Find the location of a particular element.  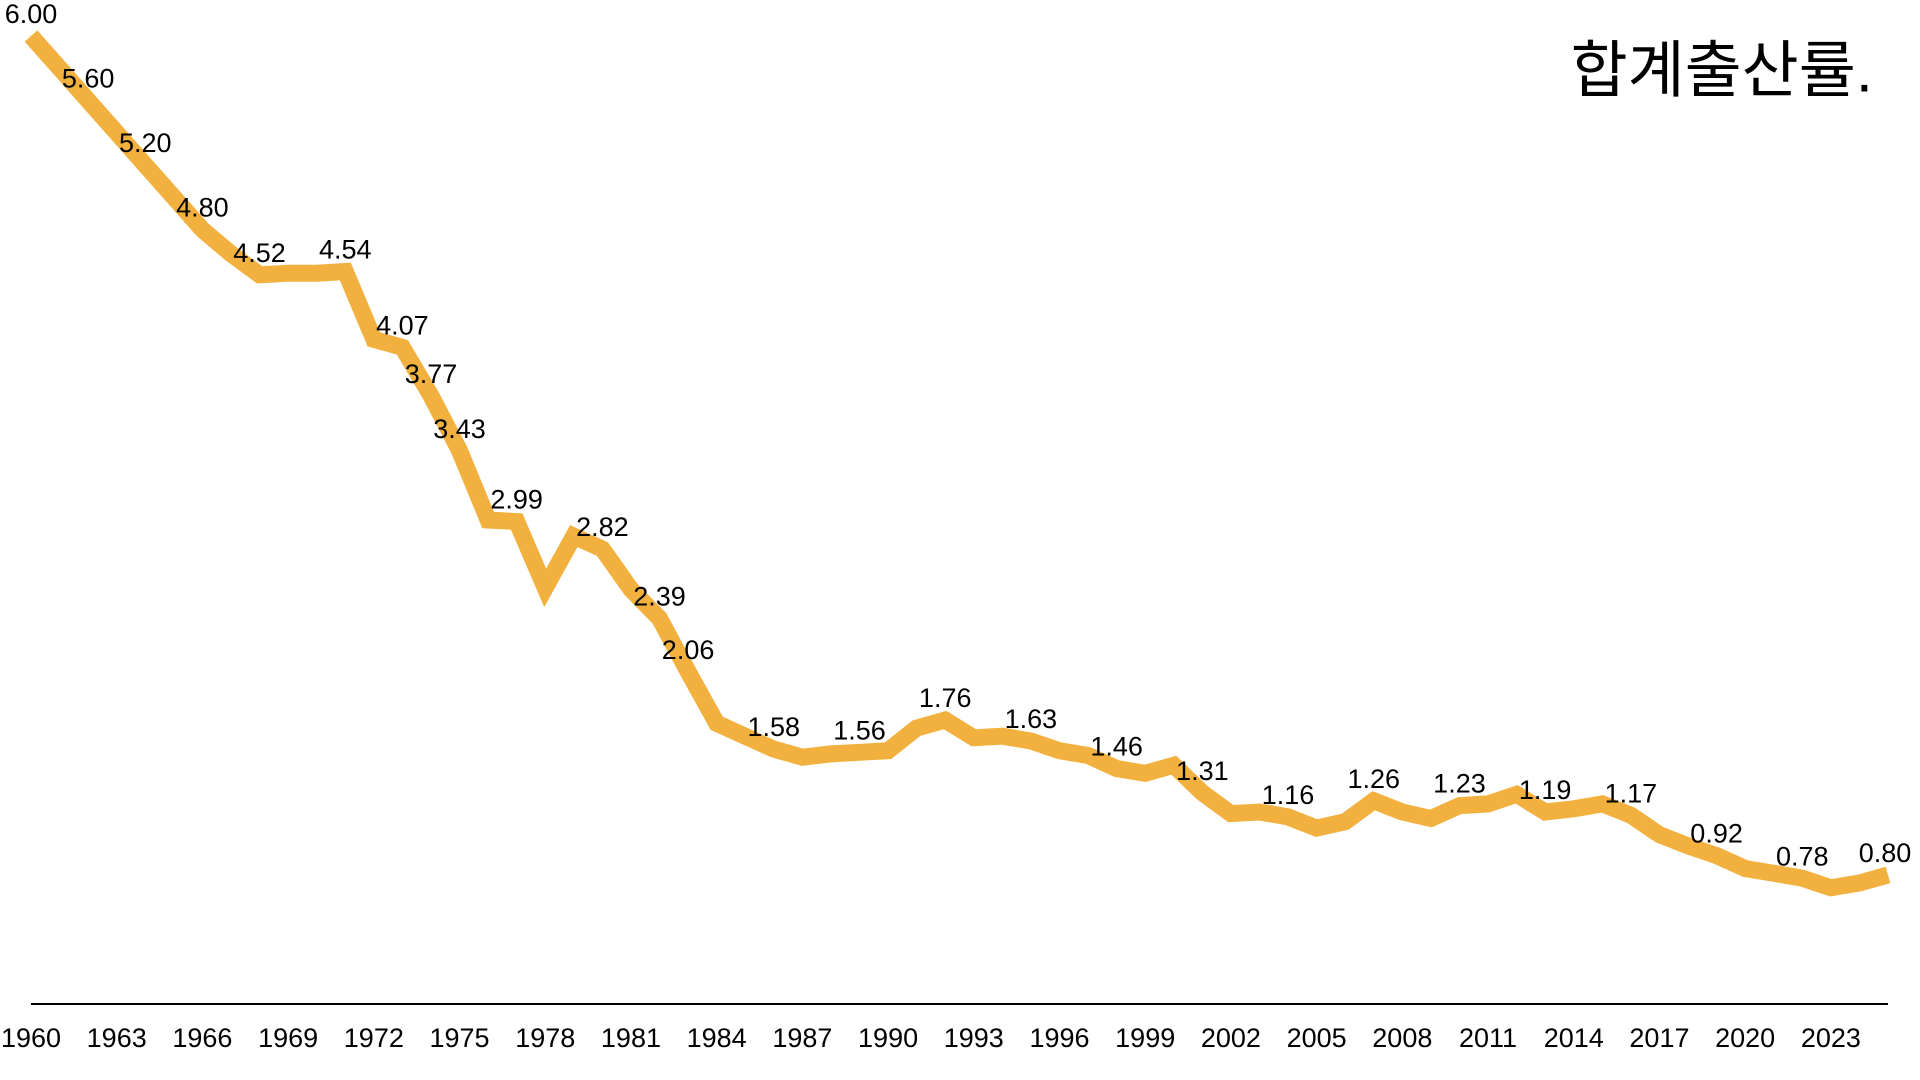

x-tick-label: 2014 is located at coordinates (1574, 1038).